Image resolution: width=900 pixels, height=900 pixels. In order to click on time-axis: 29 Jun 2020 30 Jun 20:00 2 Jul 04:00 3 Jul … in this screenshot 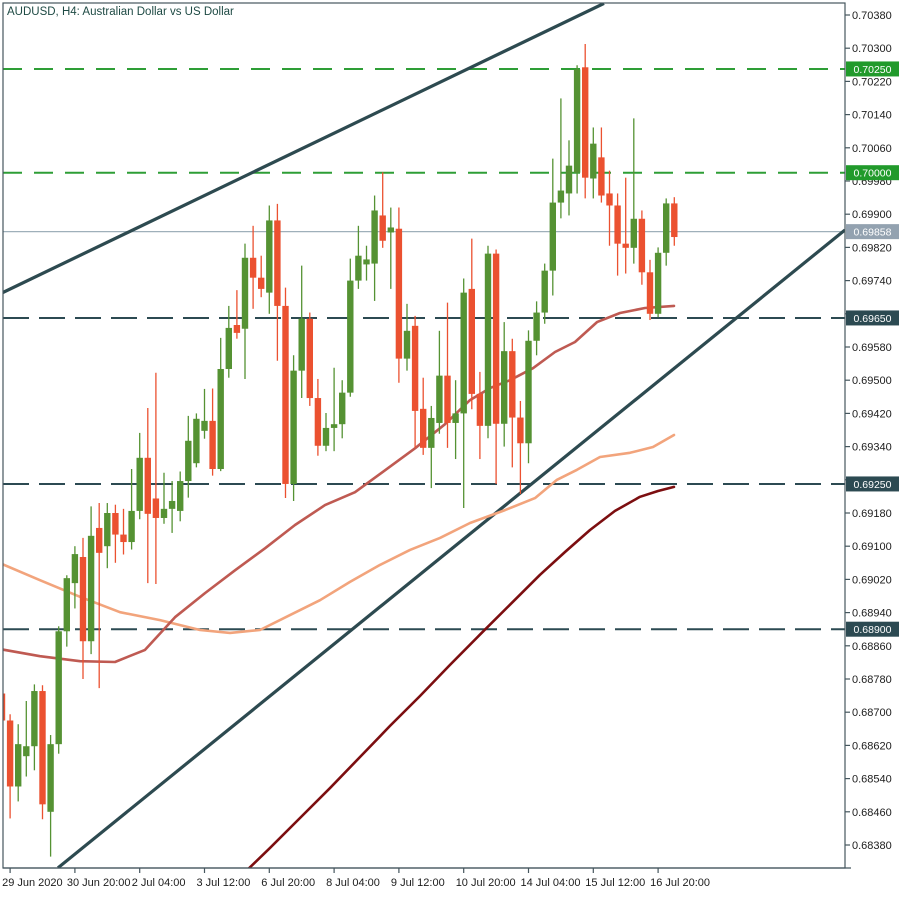, I will do `click(356, 878)`.